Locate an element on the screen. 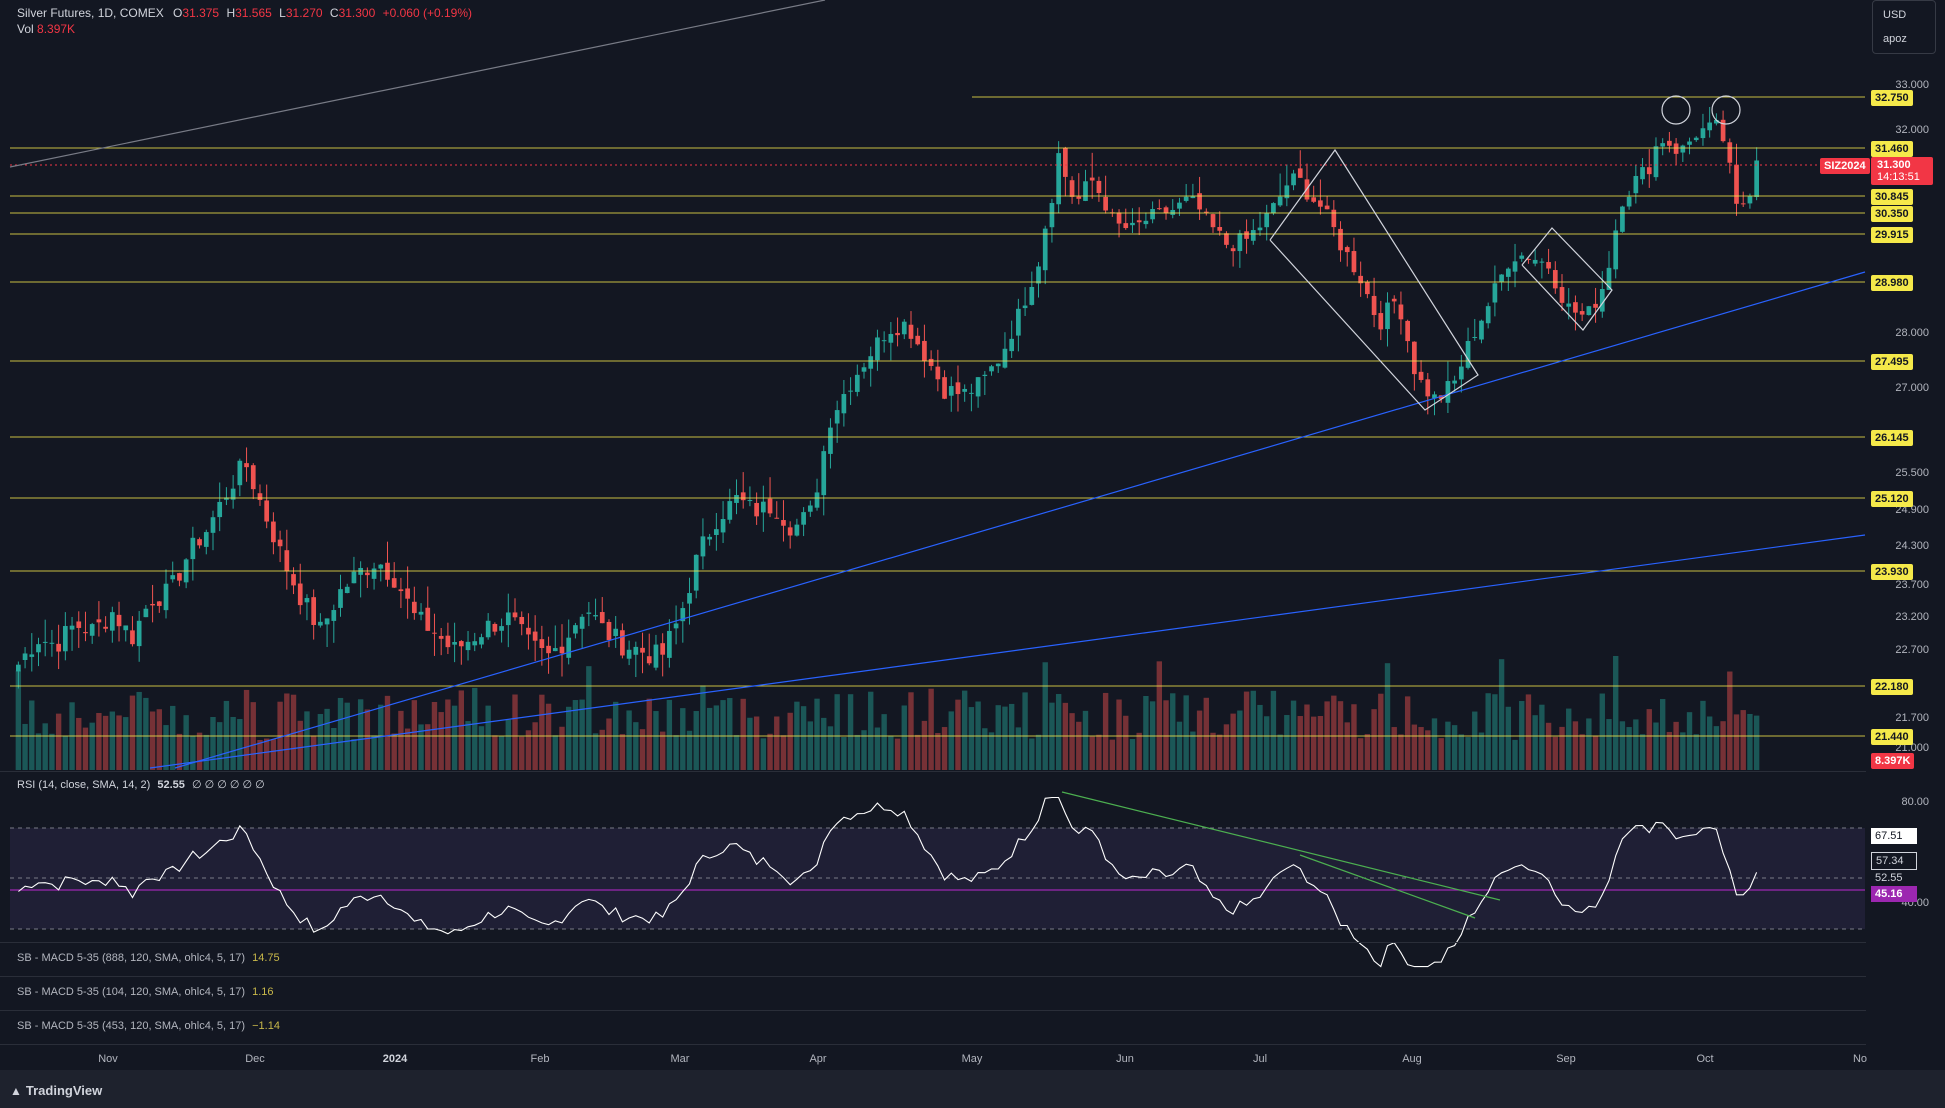 The width and height of the screenshot is (1945, 1108). level-pill: 30.845 is located at coordinates (1892, 197).